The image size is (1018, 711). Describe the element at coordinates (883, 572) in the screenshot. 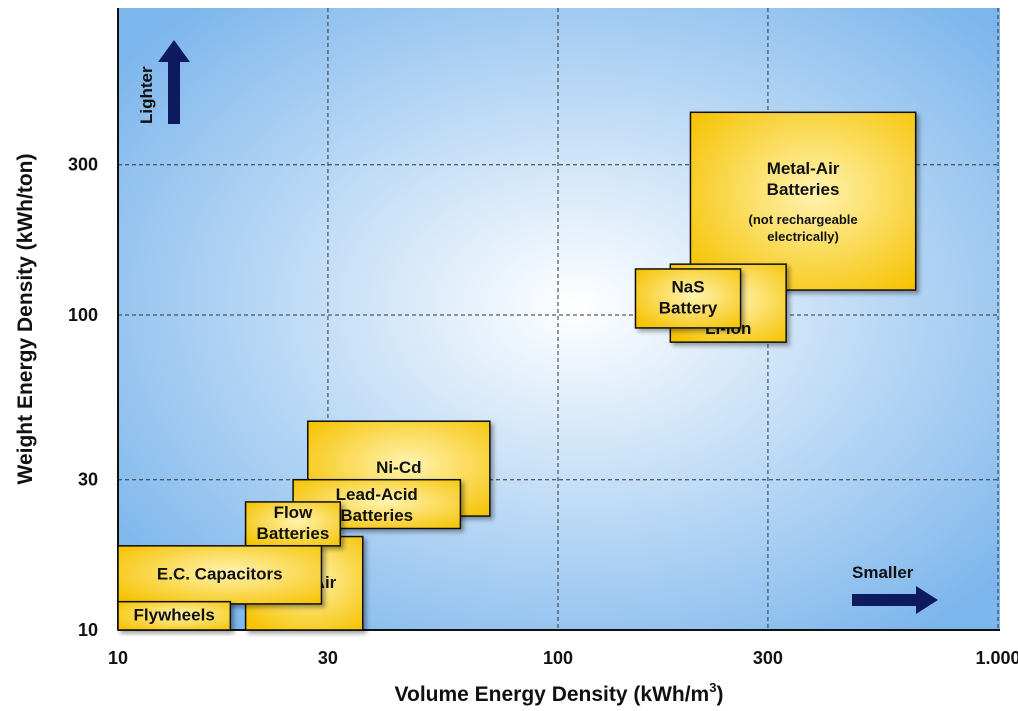

I see `smaller-label: Smaller` at that location.